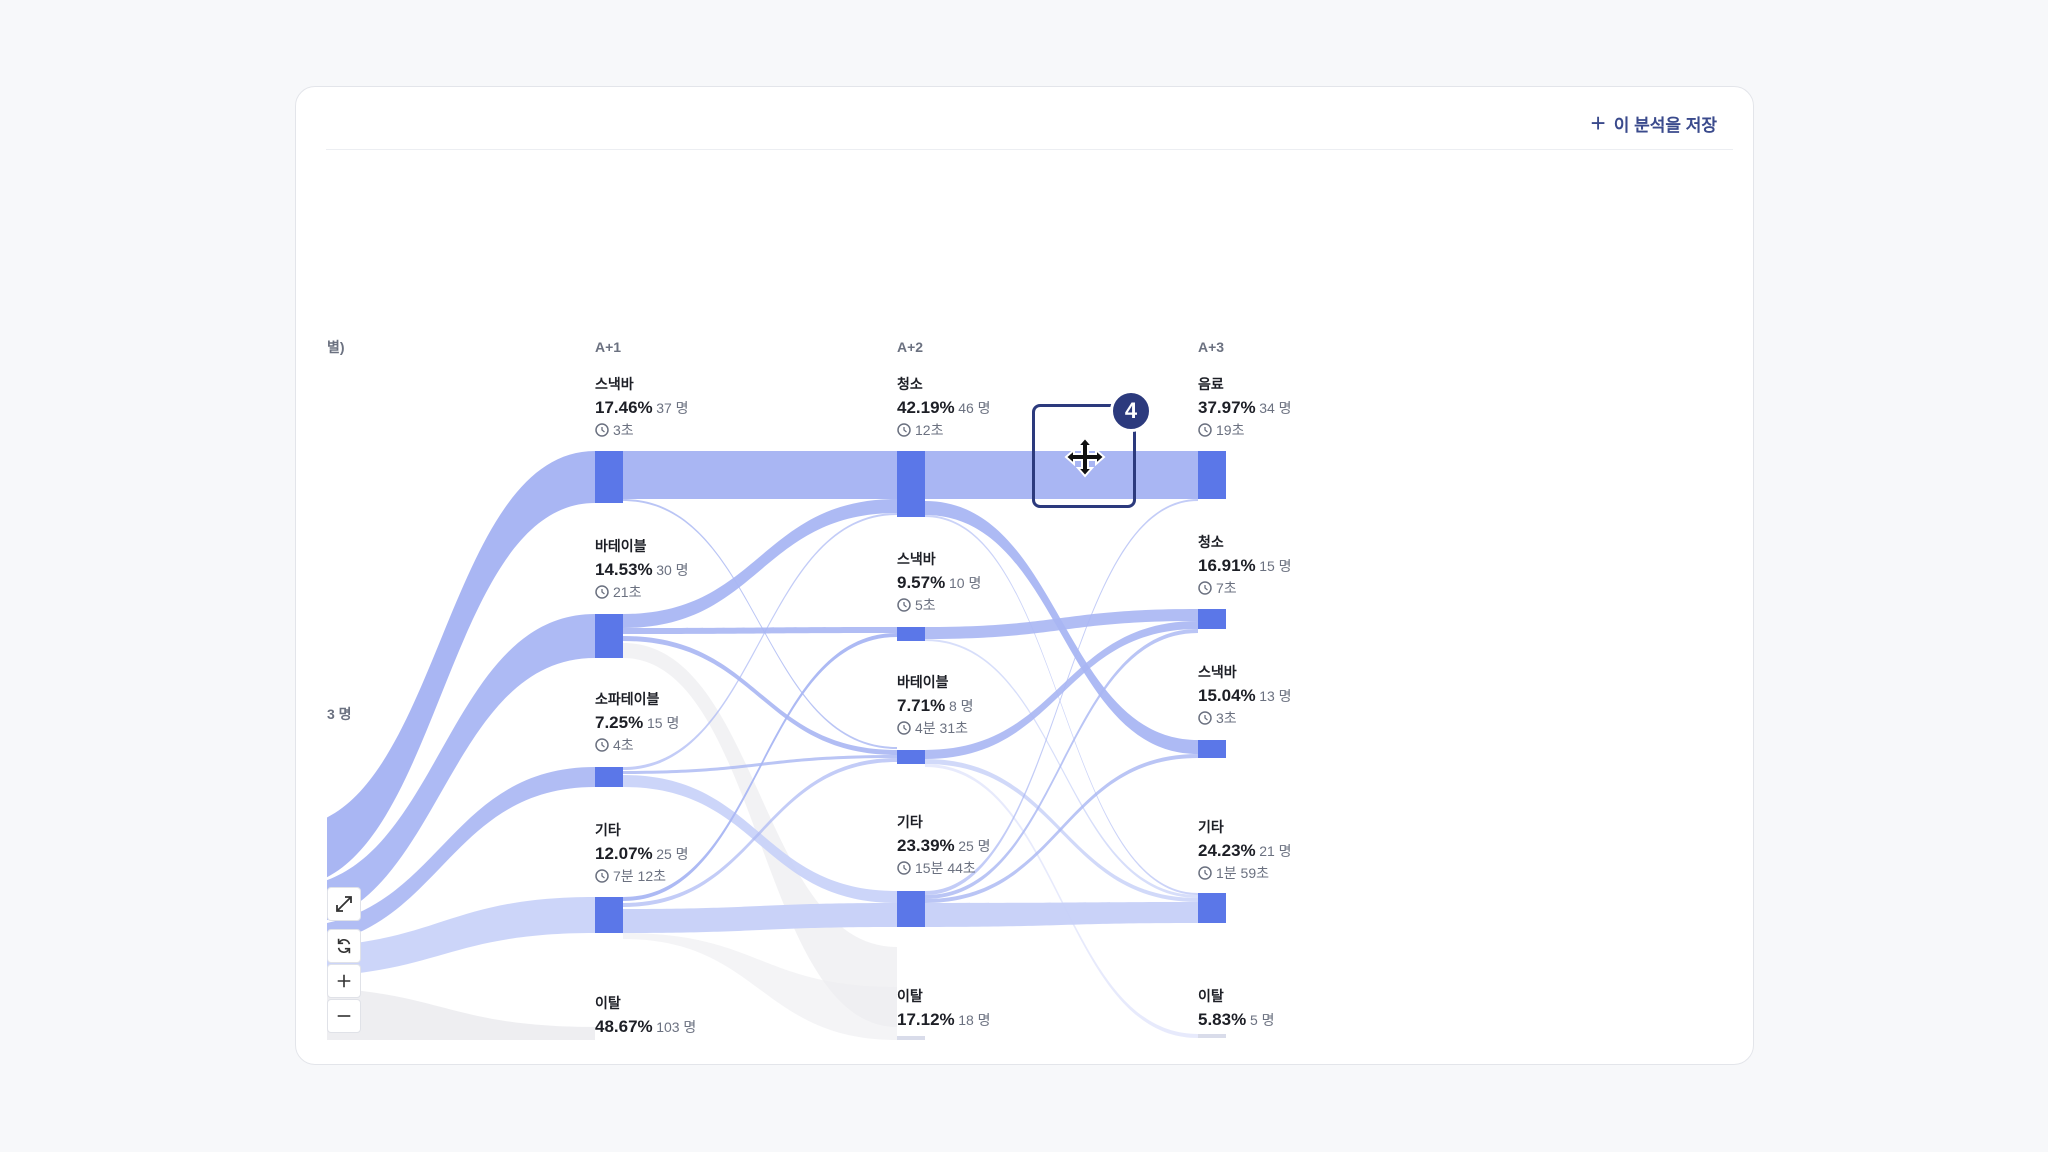  I want to click on node-label-c1_snack: 스낵바 17.46% 37 명 3초, so click(642, 407).